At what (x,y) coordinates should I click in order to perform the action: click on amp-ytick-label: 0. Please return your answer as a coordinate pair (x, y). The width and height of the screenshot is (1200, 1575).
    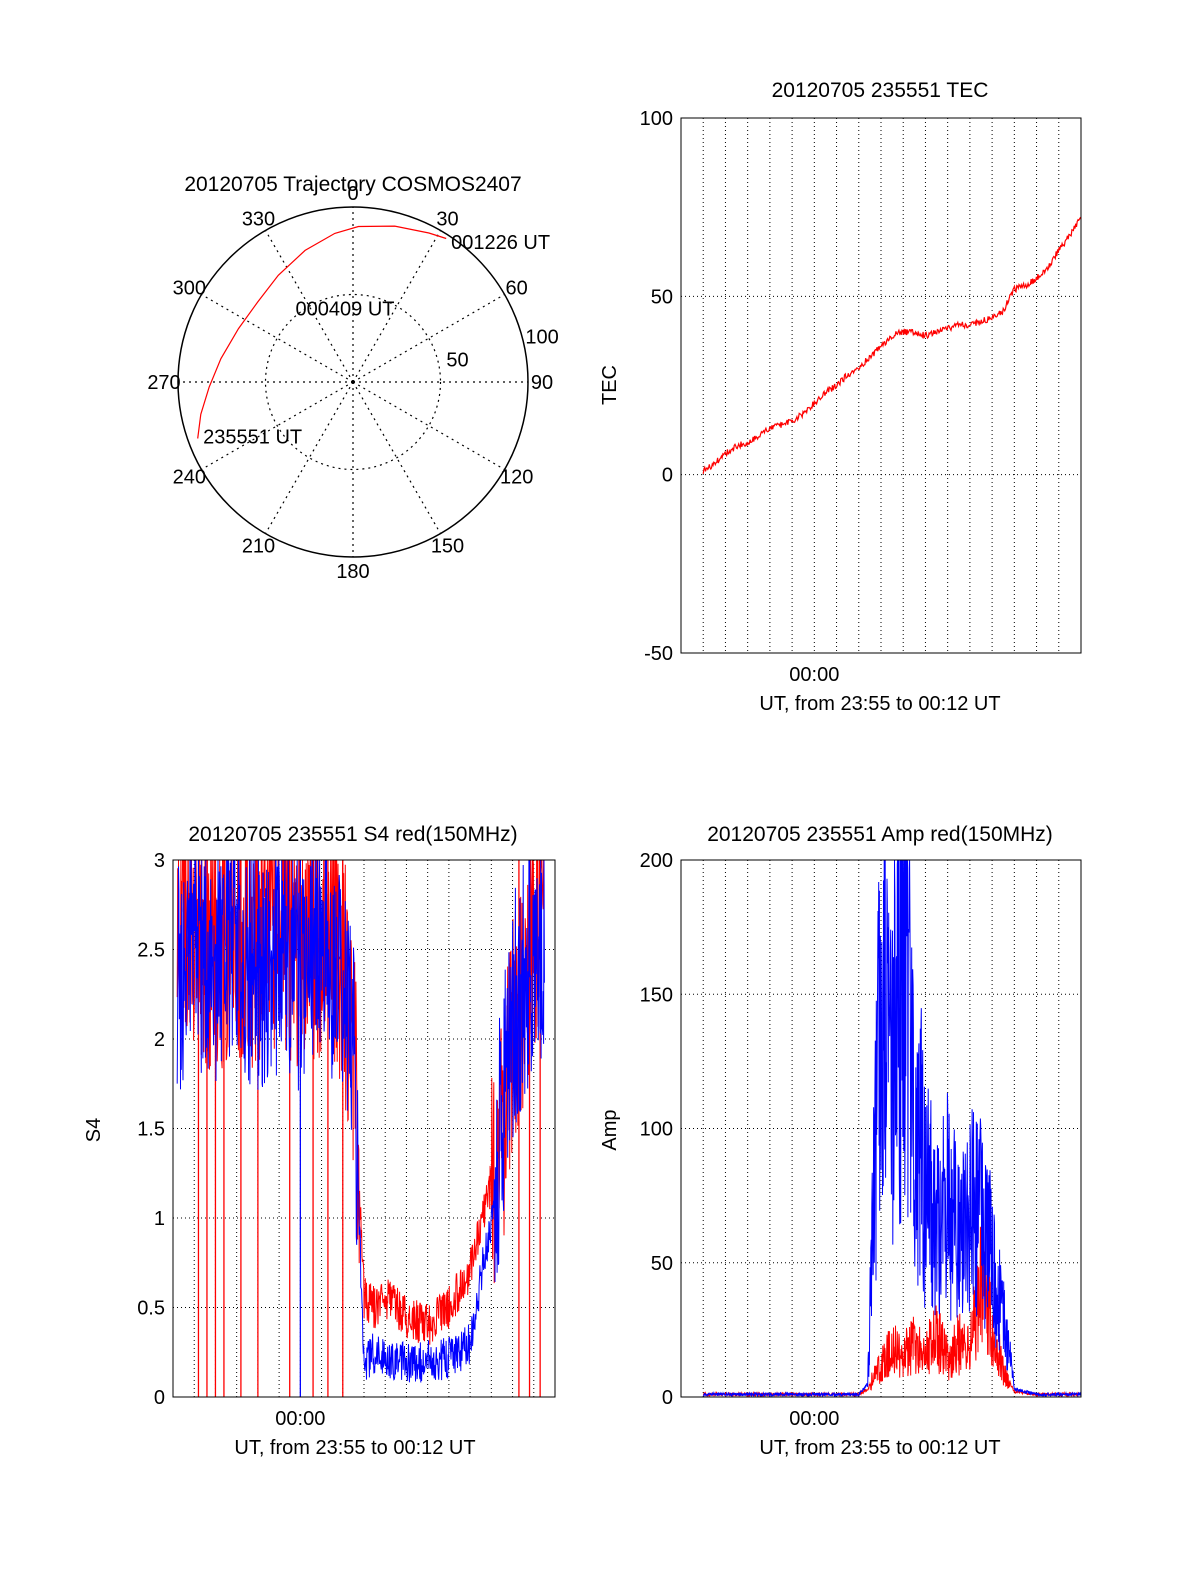
    Looking at the image, I should click on (667, 1398).